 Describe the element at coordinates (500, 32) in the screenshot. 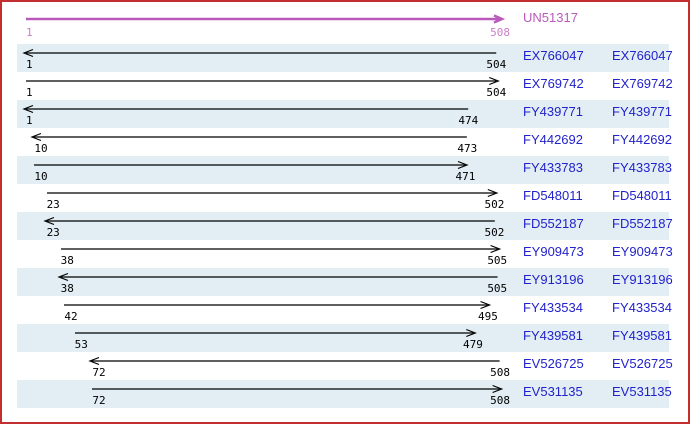

I see `reference-end-coordinate: 508` at that location.